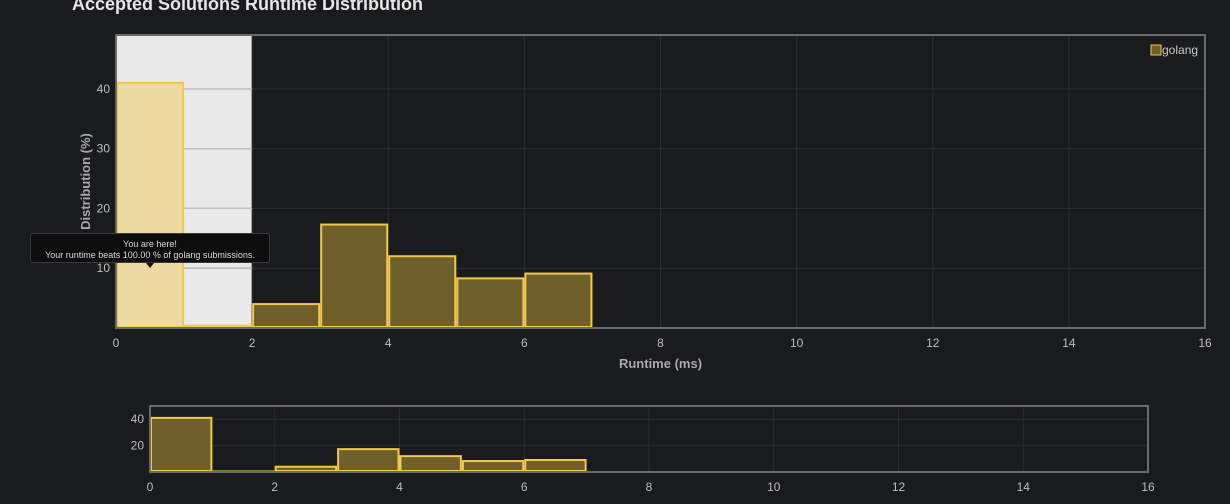 The width and height of the screenshot is (1230, 504). I want to click on page-title: Accepted Solutions Runtime Distribution, so click(248, 7).